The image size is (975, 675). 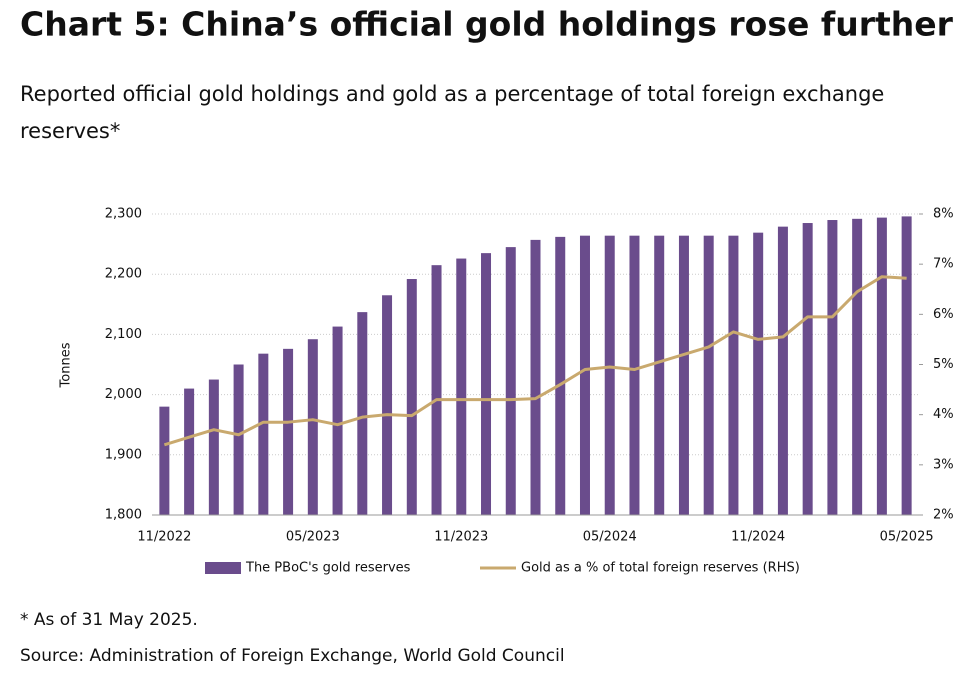 What do you see at coordinates (66, 365) in the screenshot?
I see `y-axis-label: Tonnes` at bounding box center [66, 365].